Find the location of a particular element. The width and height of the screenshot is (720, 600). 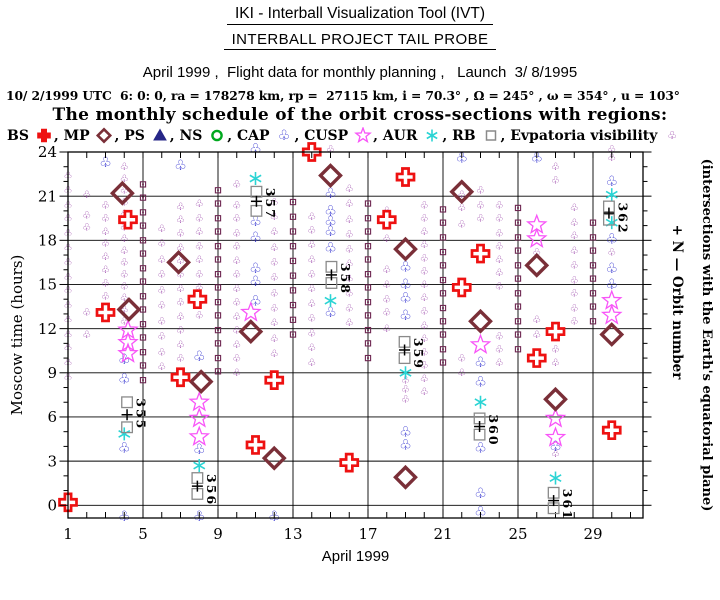

asterisk-icon is located at coordinates (432, 135).